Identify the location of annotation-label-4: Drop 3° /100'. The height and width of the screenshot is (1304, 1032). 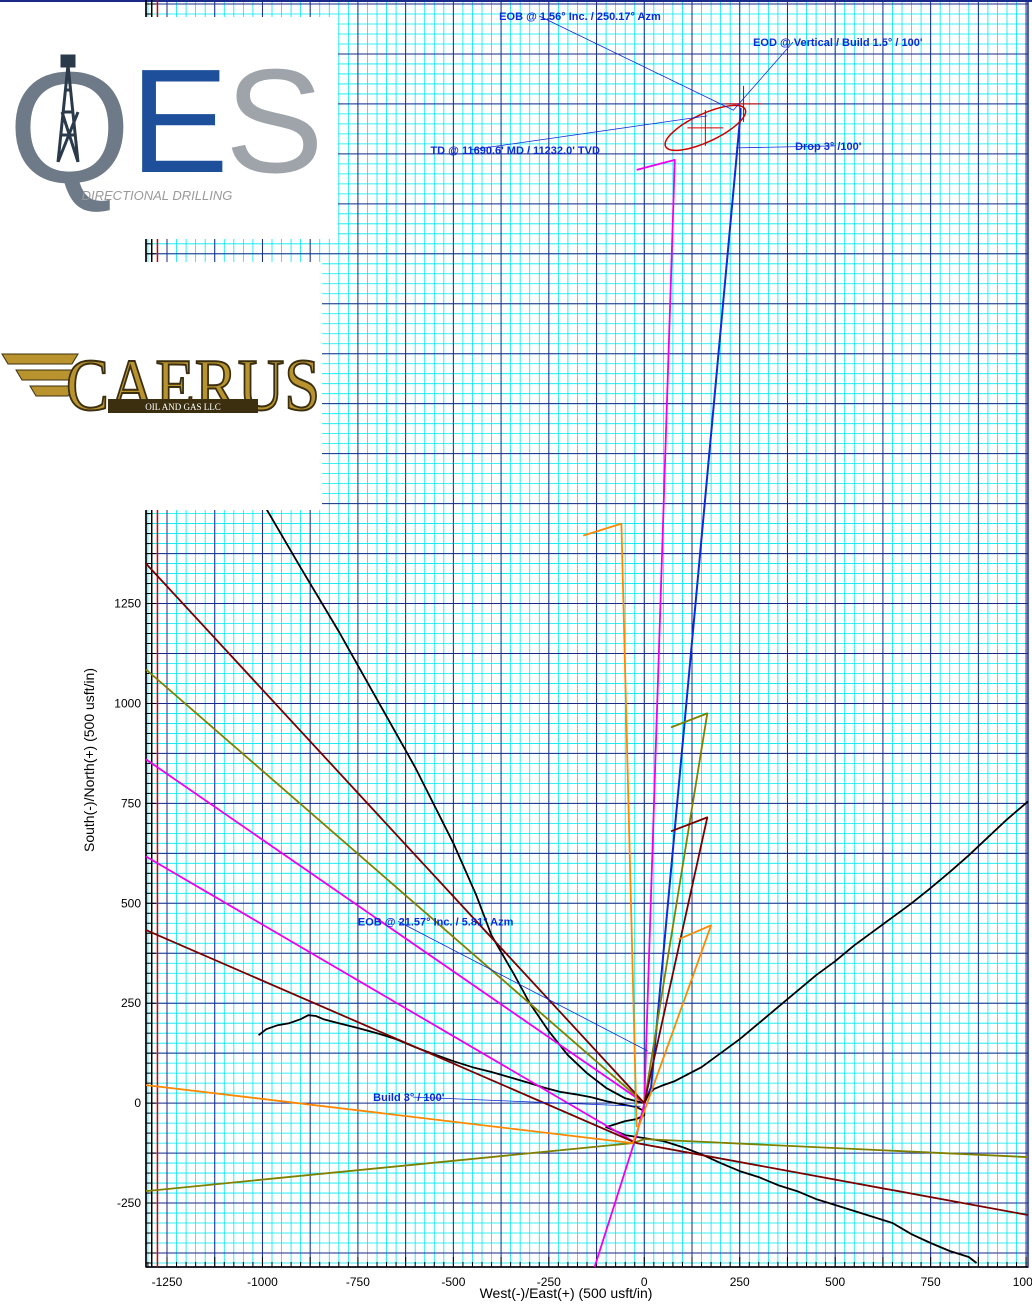
(828, 147).